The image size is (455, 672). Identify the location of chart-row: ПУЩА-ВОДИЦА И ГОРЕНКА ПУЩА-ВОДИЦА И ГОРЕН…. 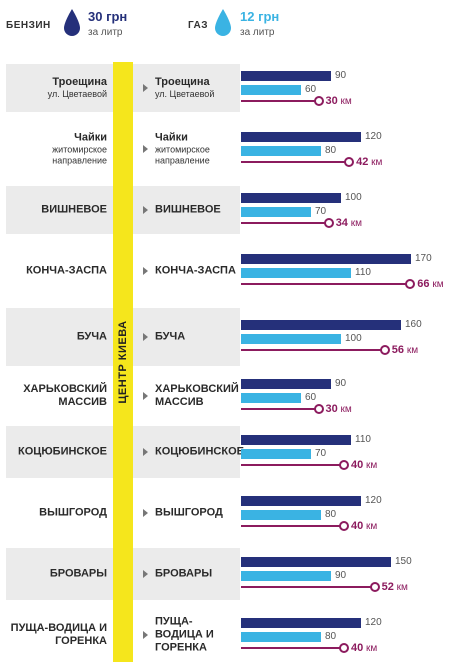
(227, 635).